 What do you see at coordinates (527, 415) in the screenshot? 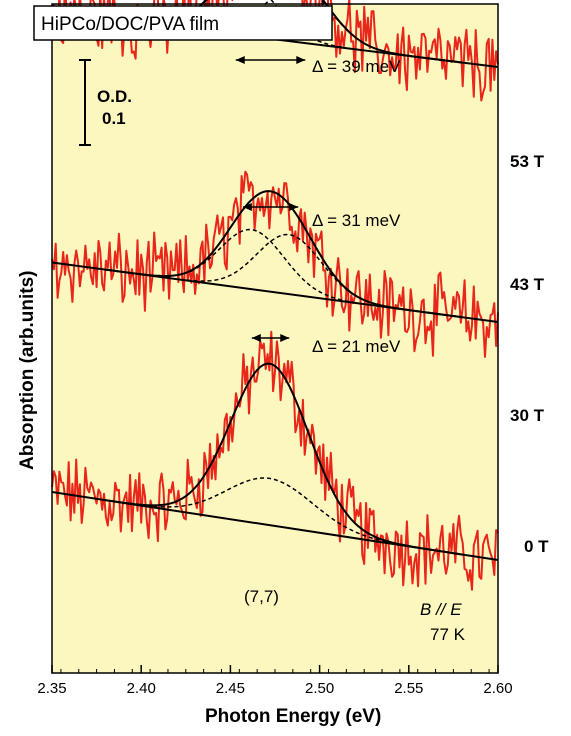
I see `field-label-30t: 30 T` at bounding box center [527, 415].